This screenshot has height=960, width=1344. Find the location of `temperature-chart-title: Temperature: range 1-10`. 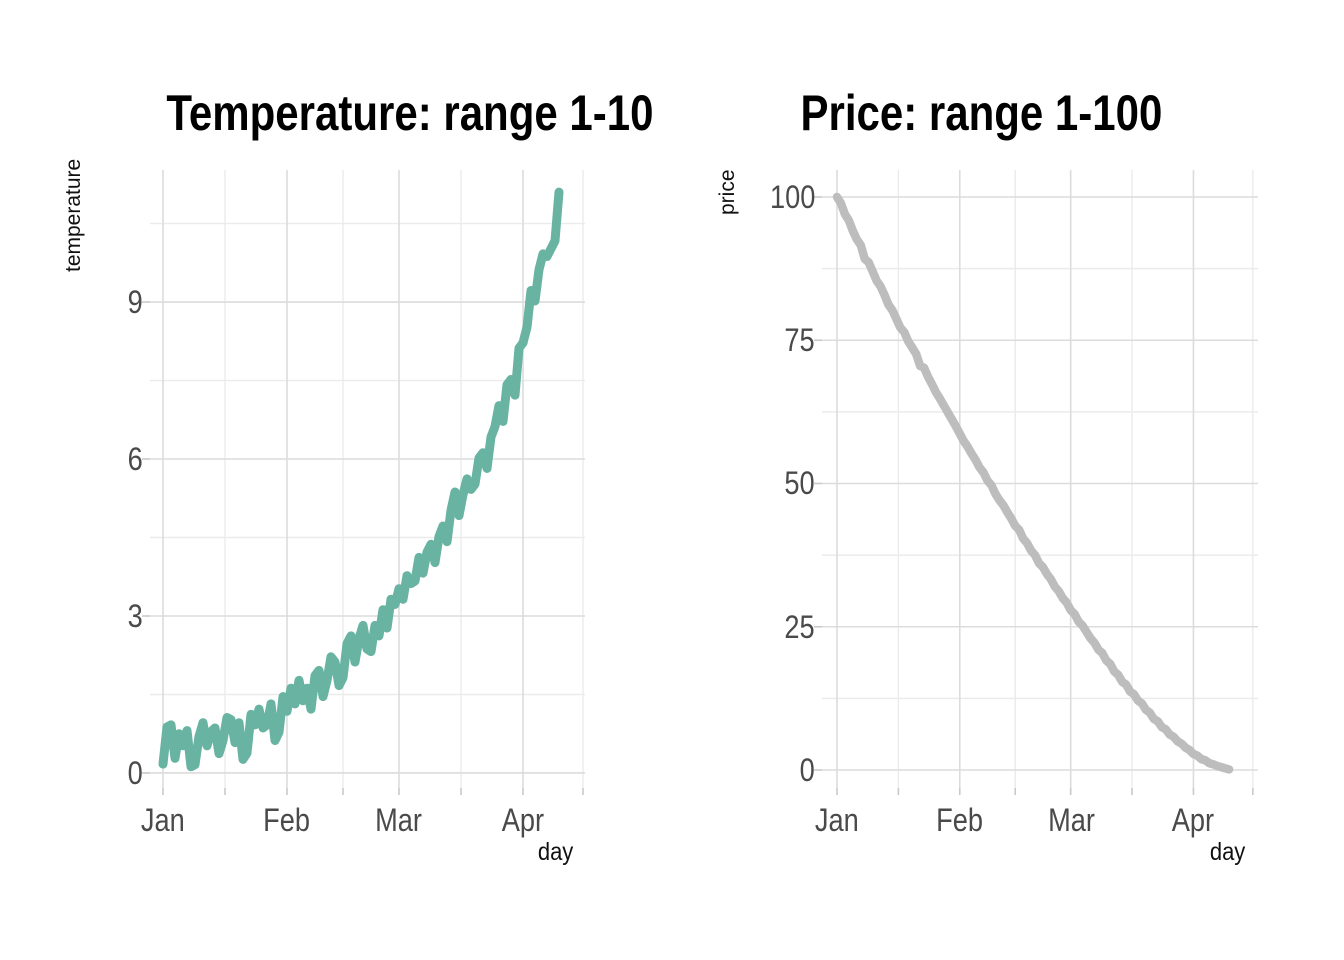

temperature-chart-title: Temperature: range 1-10 is located at coordinates (386, 113).